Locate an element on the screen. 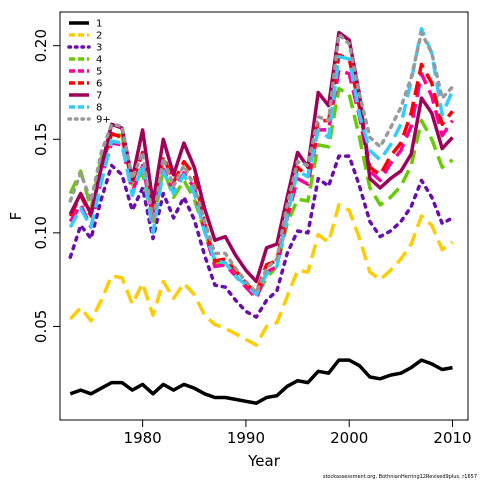  legend-label-7: 7 is located at coordinates (99, 96).